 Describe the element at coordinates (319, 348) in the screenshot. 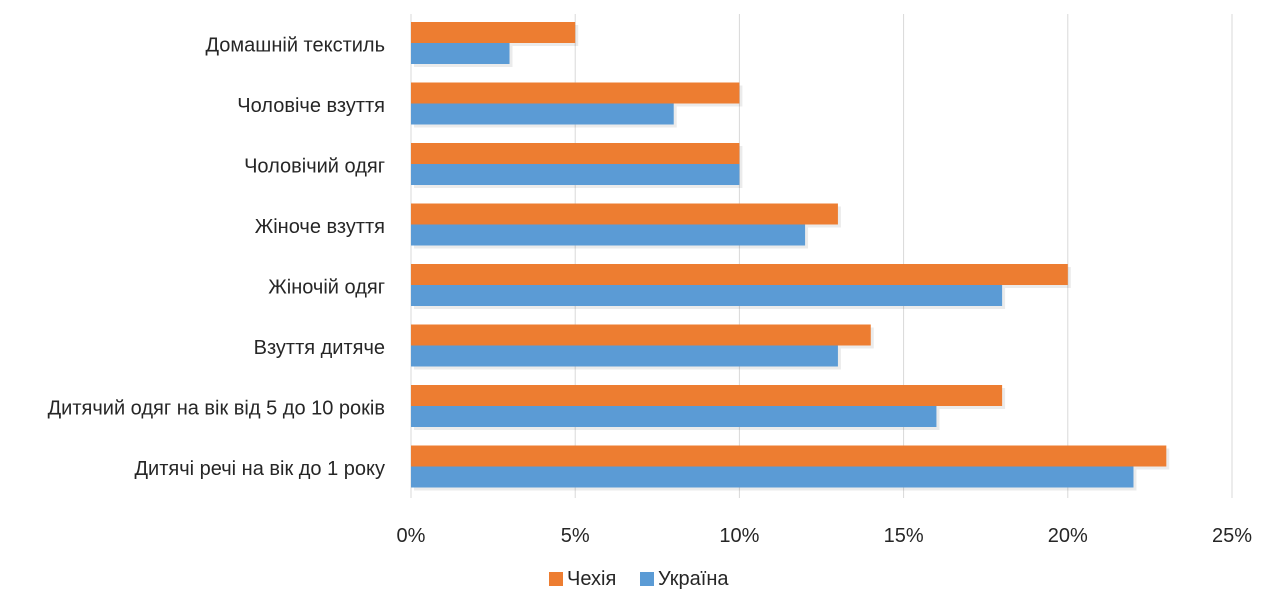

I see `category-label: Взуття дитяче` at that location.